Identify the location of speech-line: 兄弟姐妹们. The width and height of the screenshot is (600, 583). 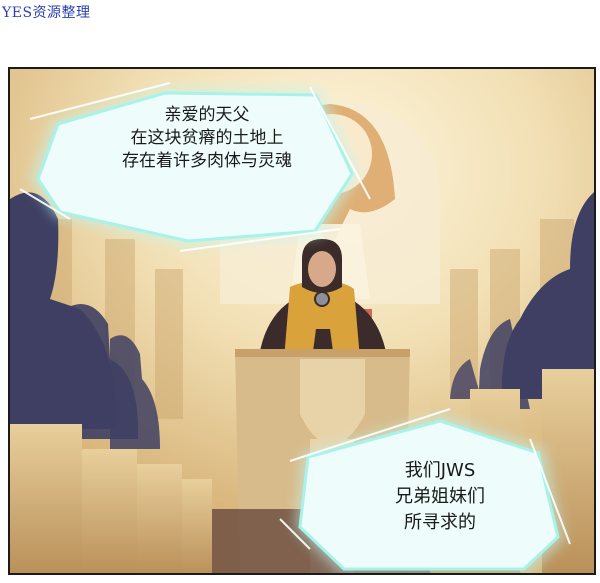
(440, 497).